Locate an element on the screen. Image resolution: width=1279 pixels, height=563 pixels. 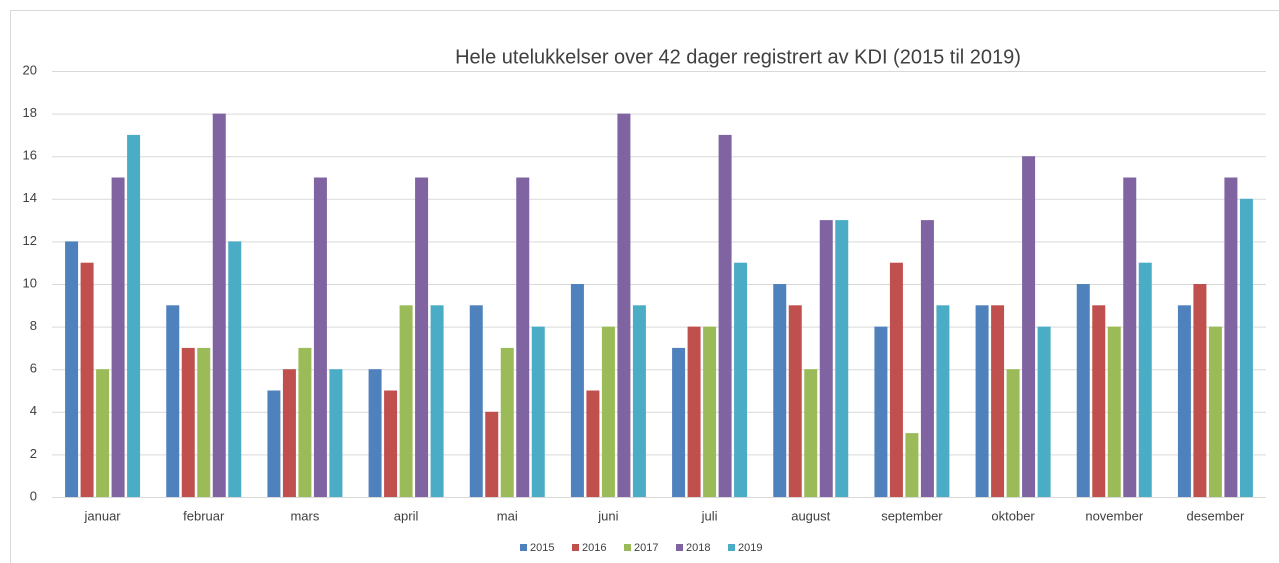
y-tick-label: 16 is located at coordinates (30, 155).